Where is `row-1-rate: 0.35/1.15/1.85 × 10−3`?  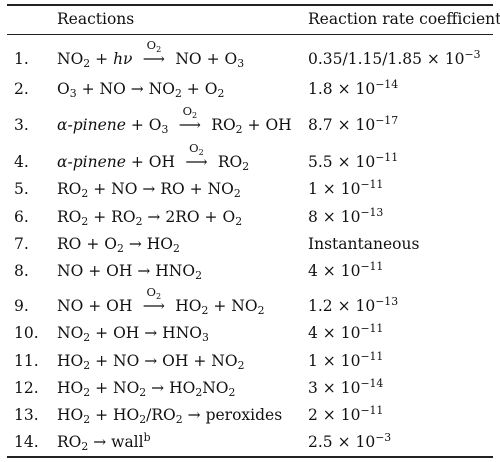
row-1-rate: 0.35/1.15/1.85 × 10−3 is located at coordinates (394, 58).